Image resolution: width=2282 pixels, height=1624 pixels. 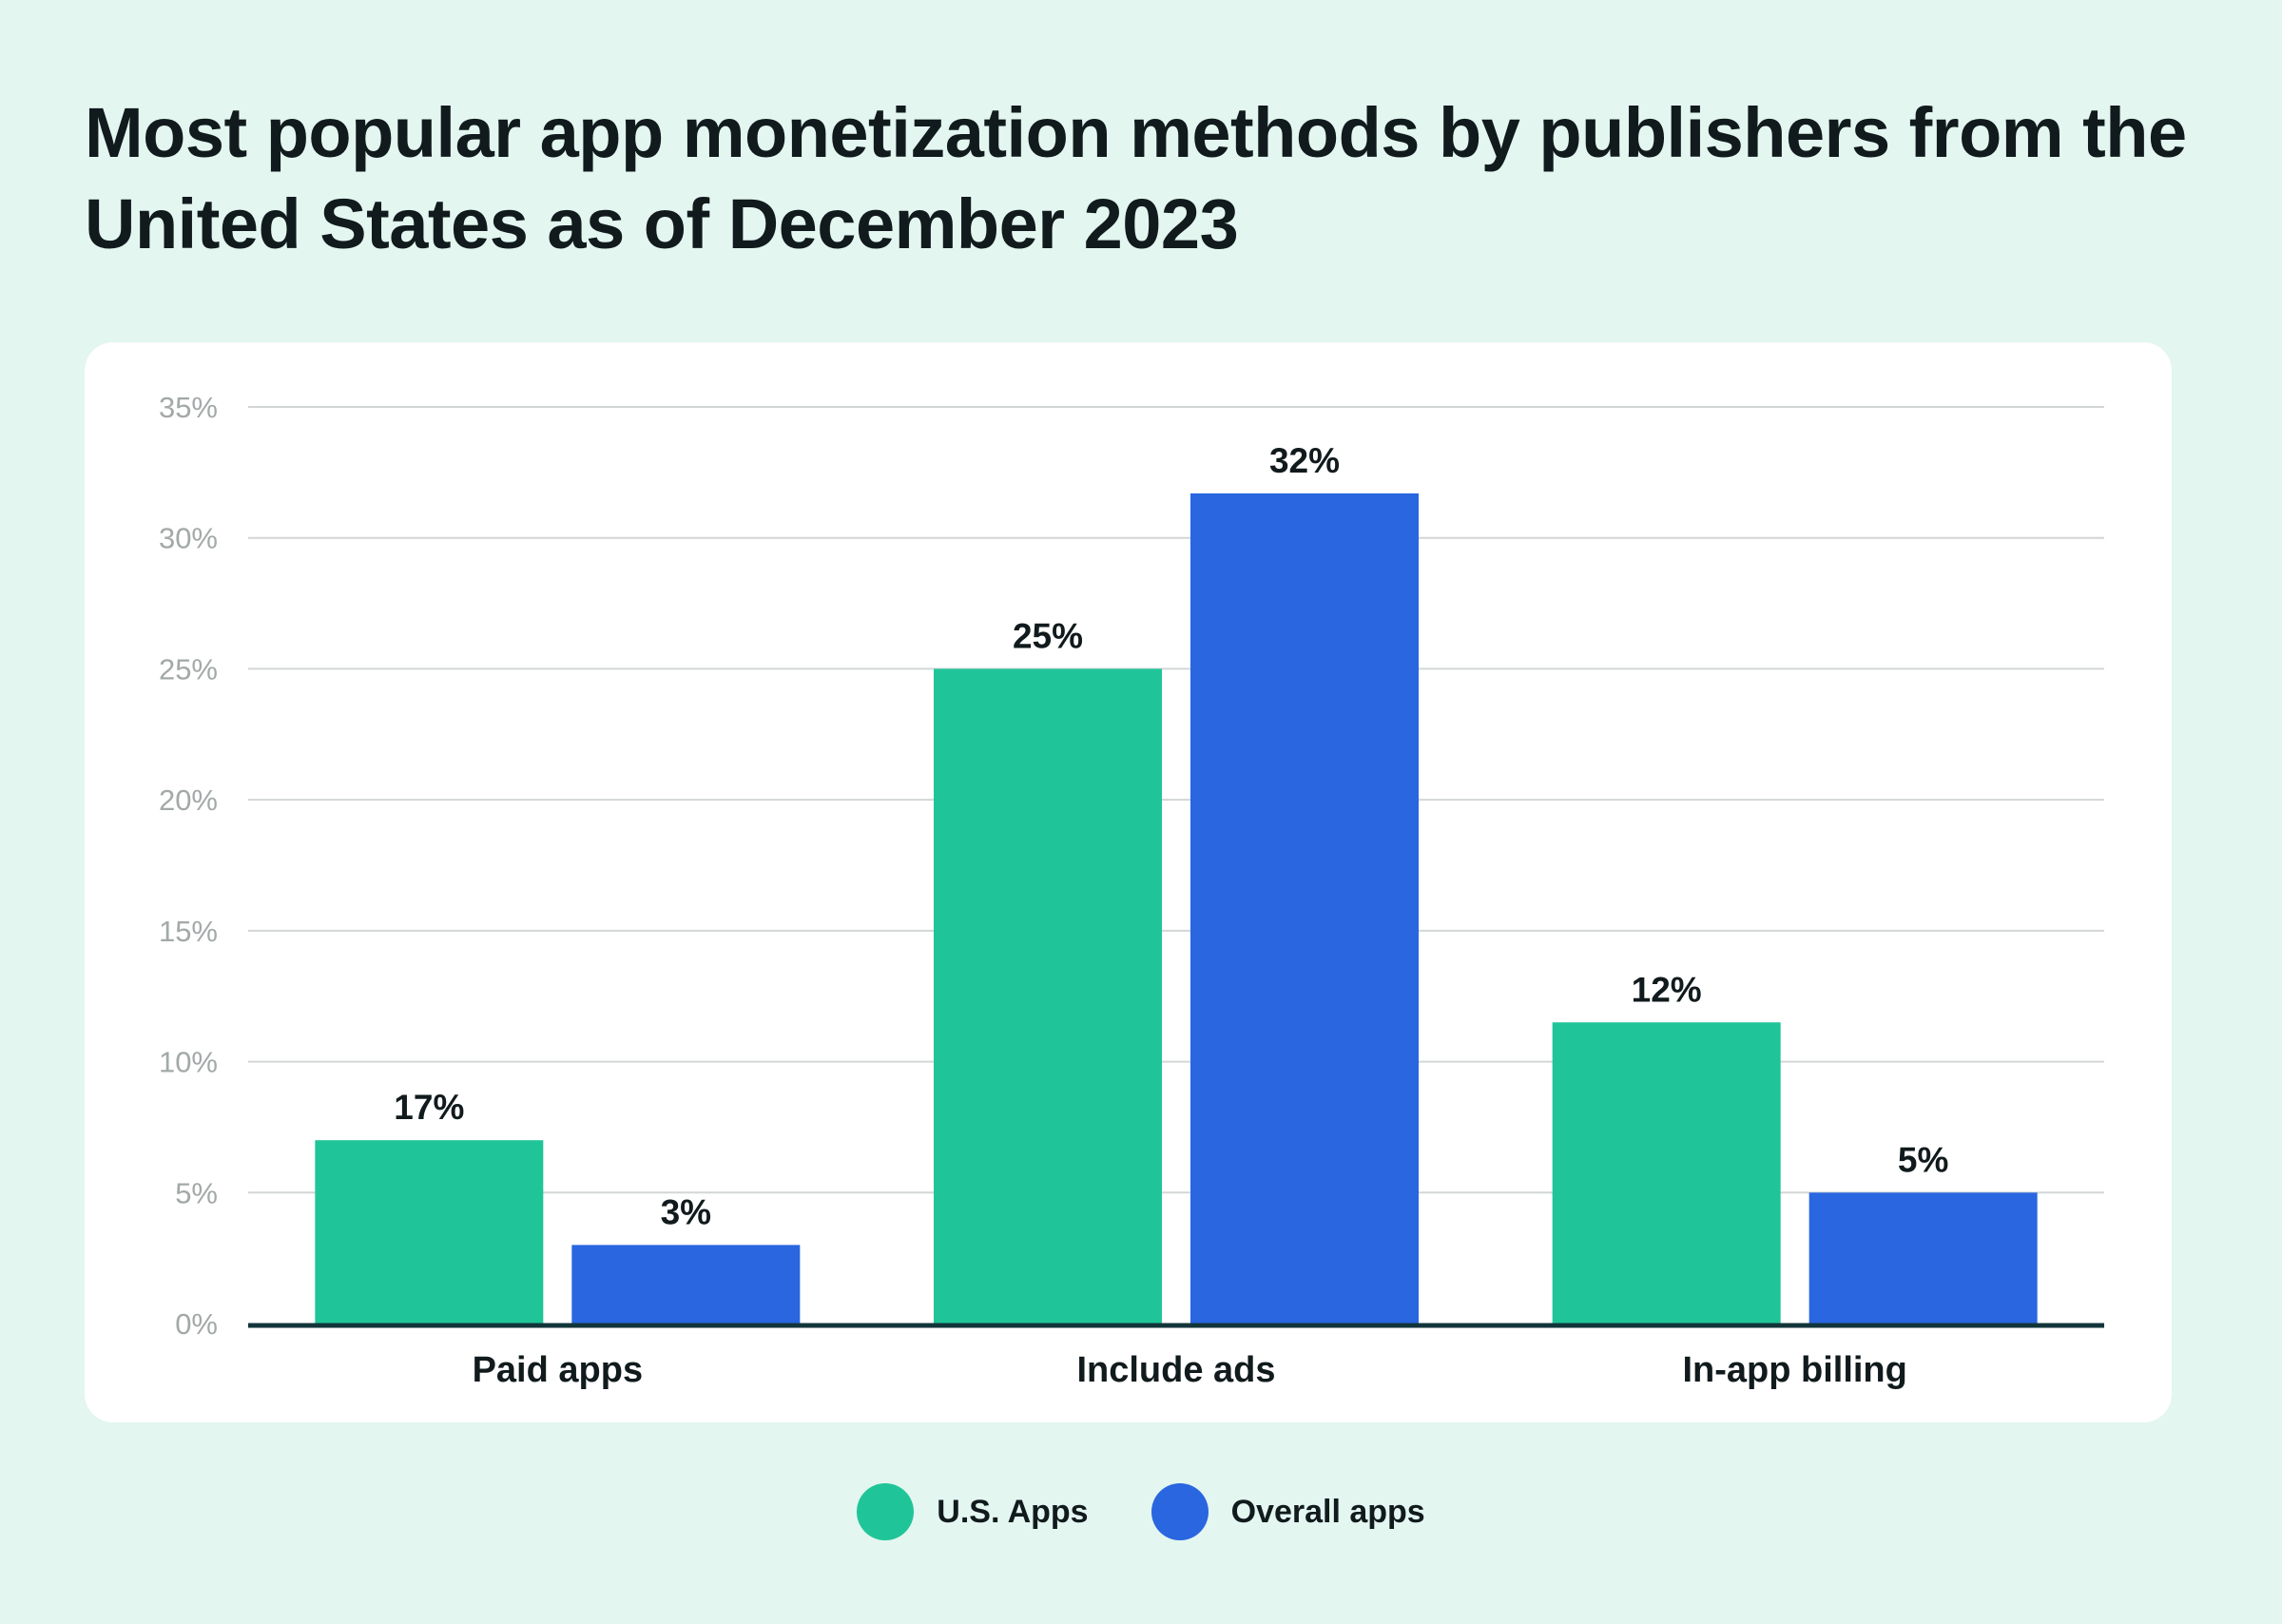 What do you see at coordinates (429, 1107) in the screenshot?
I see `data-label-paid-apps-series-0: 17%` at bounding box center [429, 1107].